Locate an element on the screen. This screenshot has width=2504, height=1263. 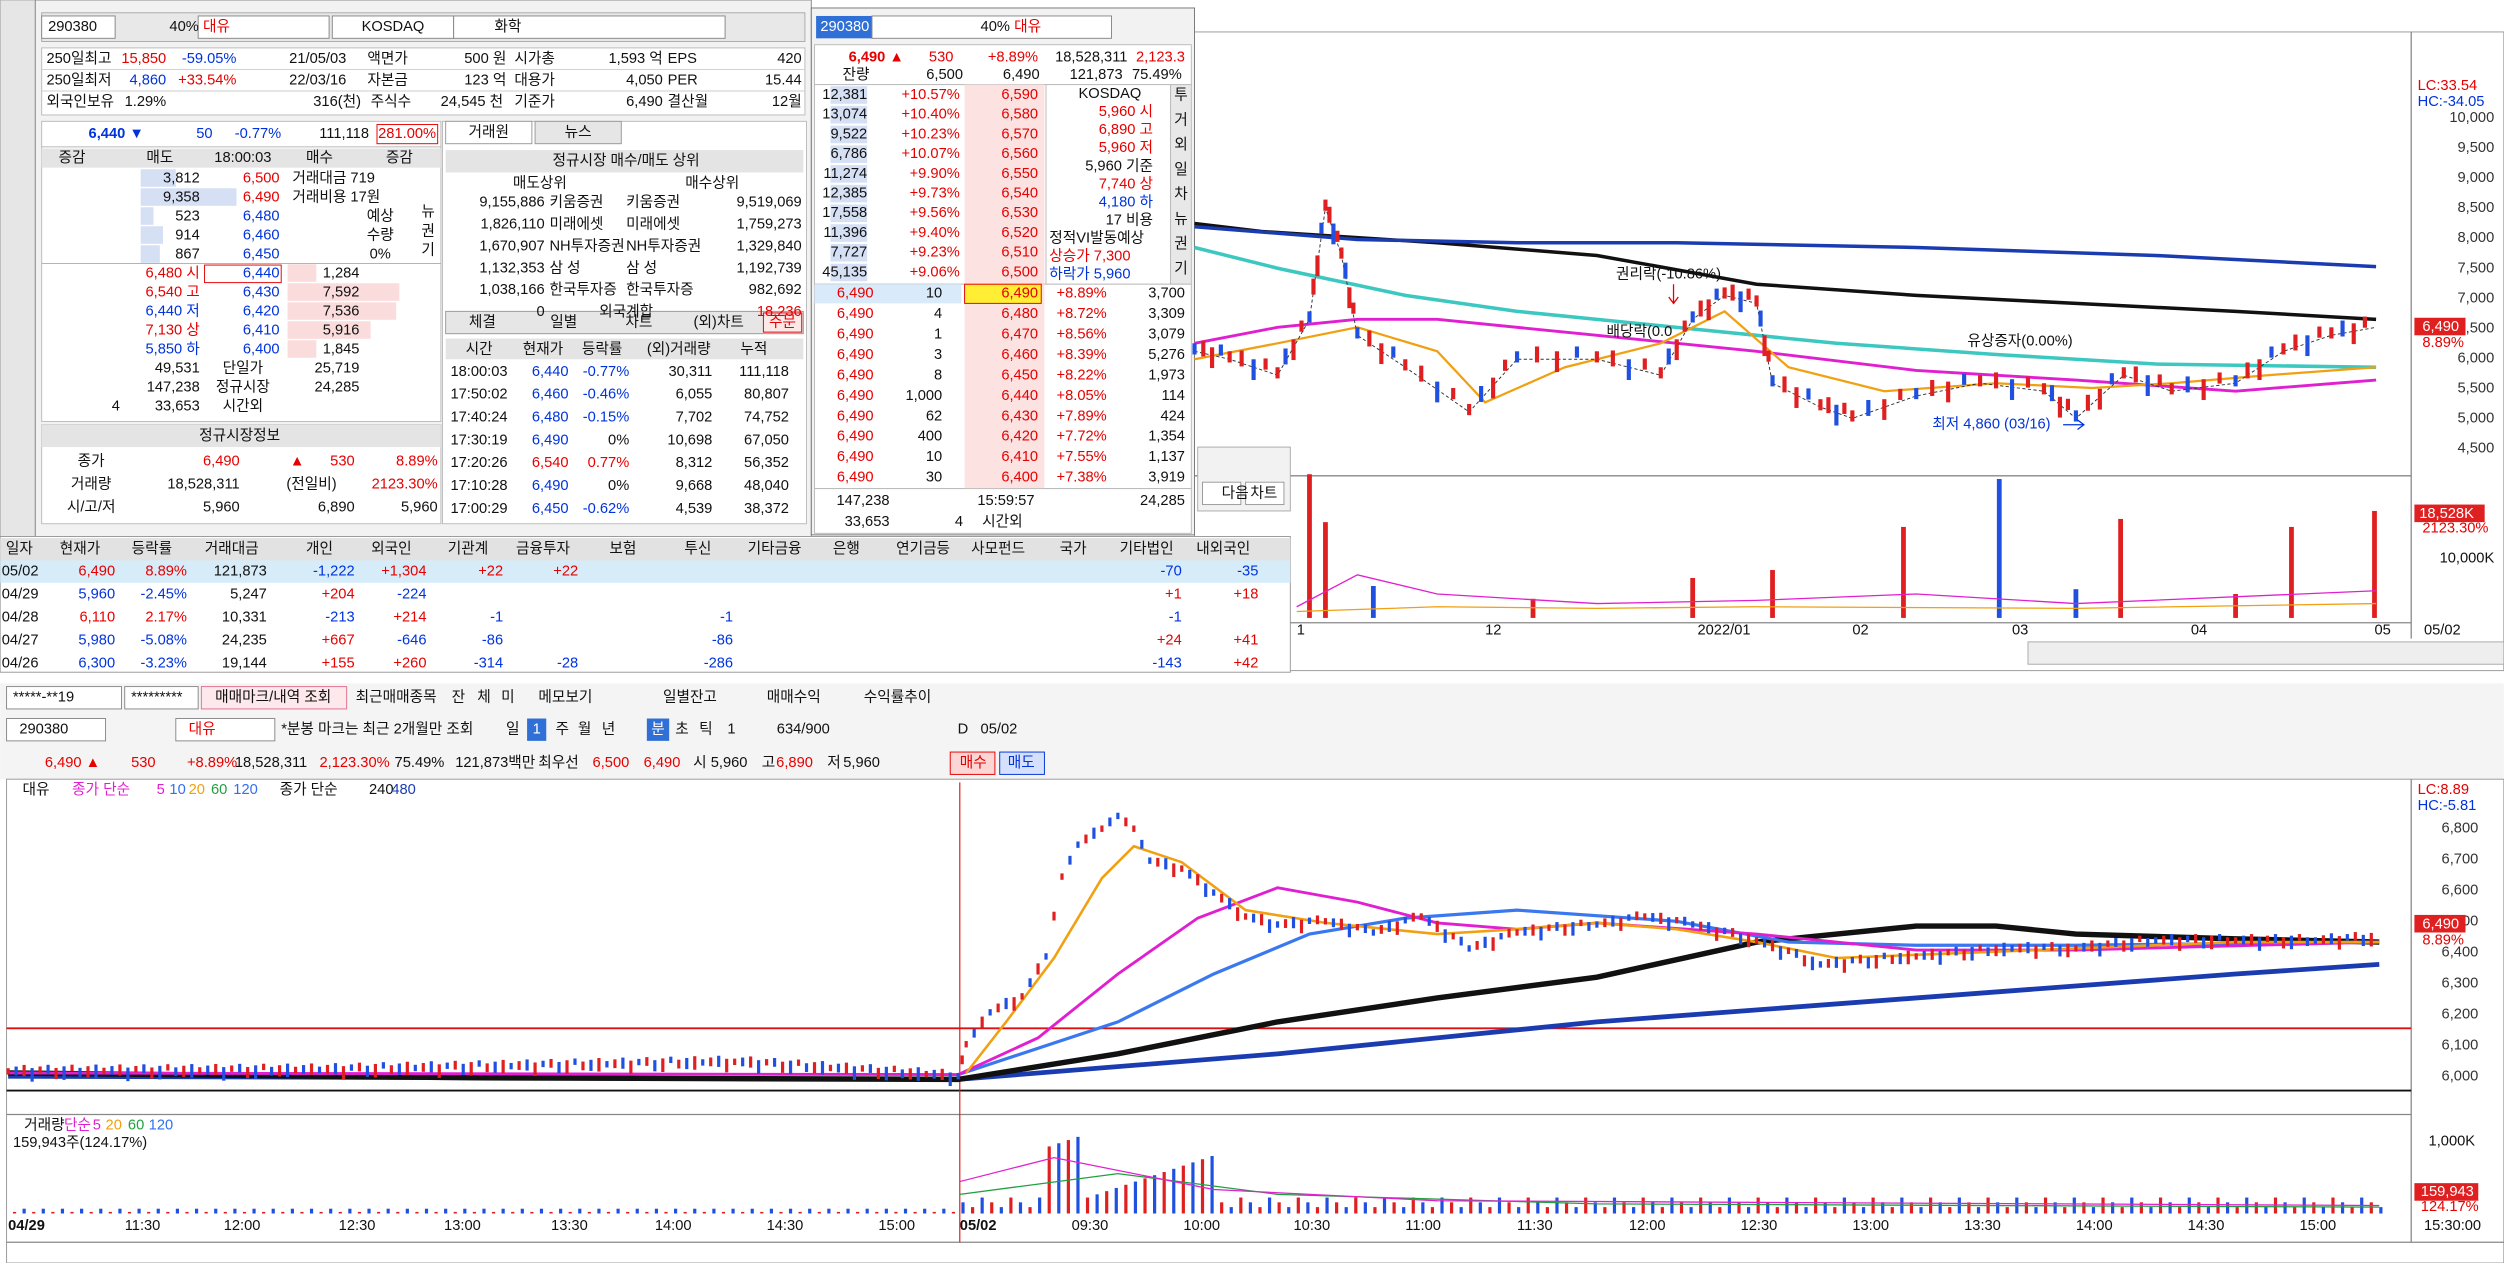
cell: +1 is located at coordinates (1173, 594).